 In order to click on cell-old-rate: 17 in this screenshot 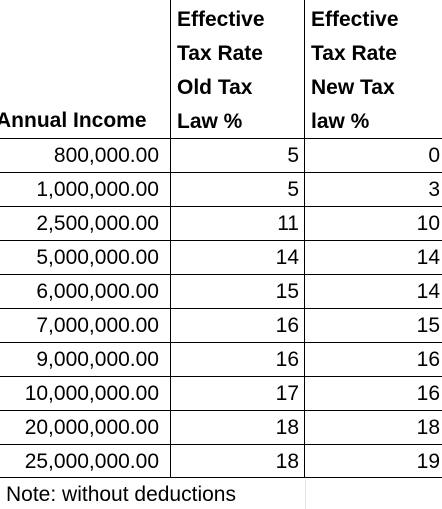, I will do `click(238, 393)`.